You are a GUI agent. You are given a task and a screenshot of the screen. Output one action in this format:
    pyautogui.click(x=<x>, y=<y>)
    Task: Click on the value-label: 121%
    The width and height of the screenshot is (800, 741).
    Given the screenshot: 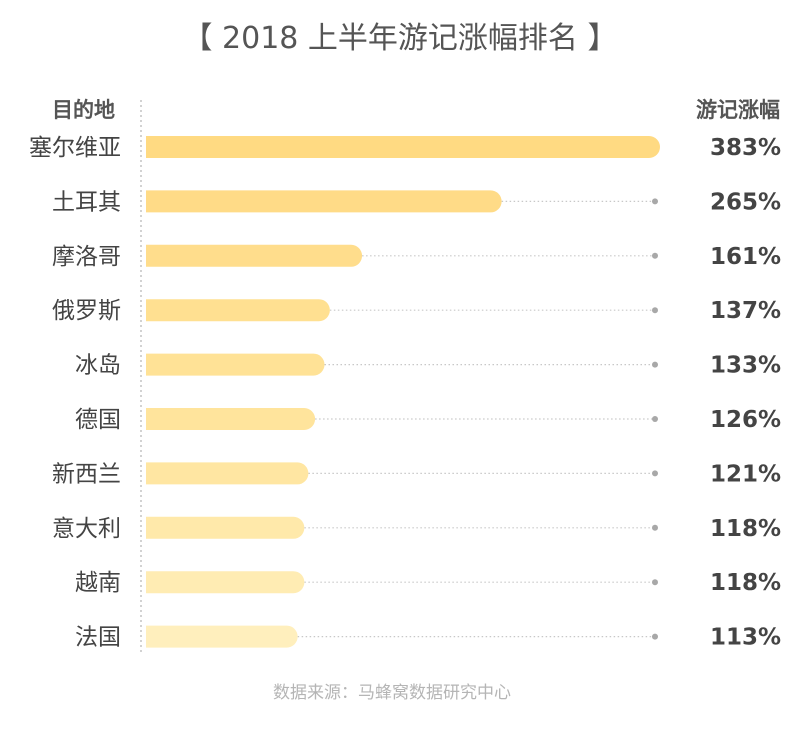 What is the action you would take?
    pyautogui.click(x=745, y=474)
    